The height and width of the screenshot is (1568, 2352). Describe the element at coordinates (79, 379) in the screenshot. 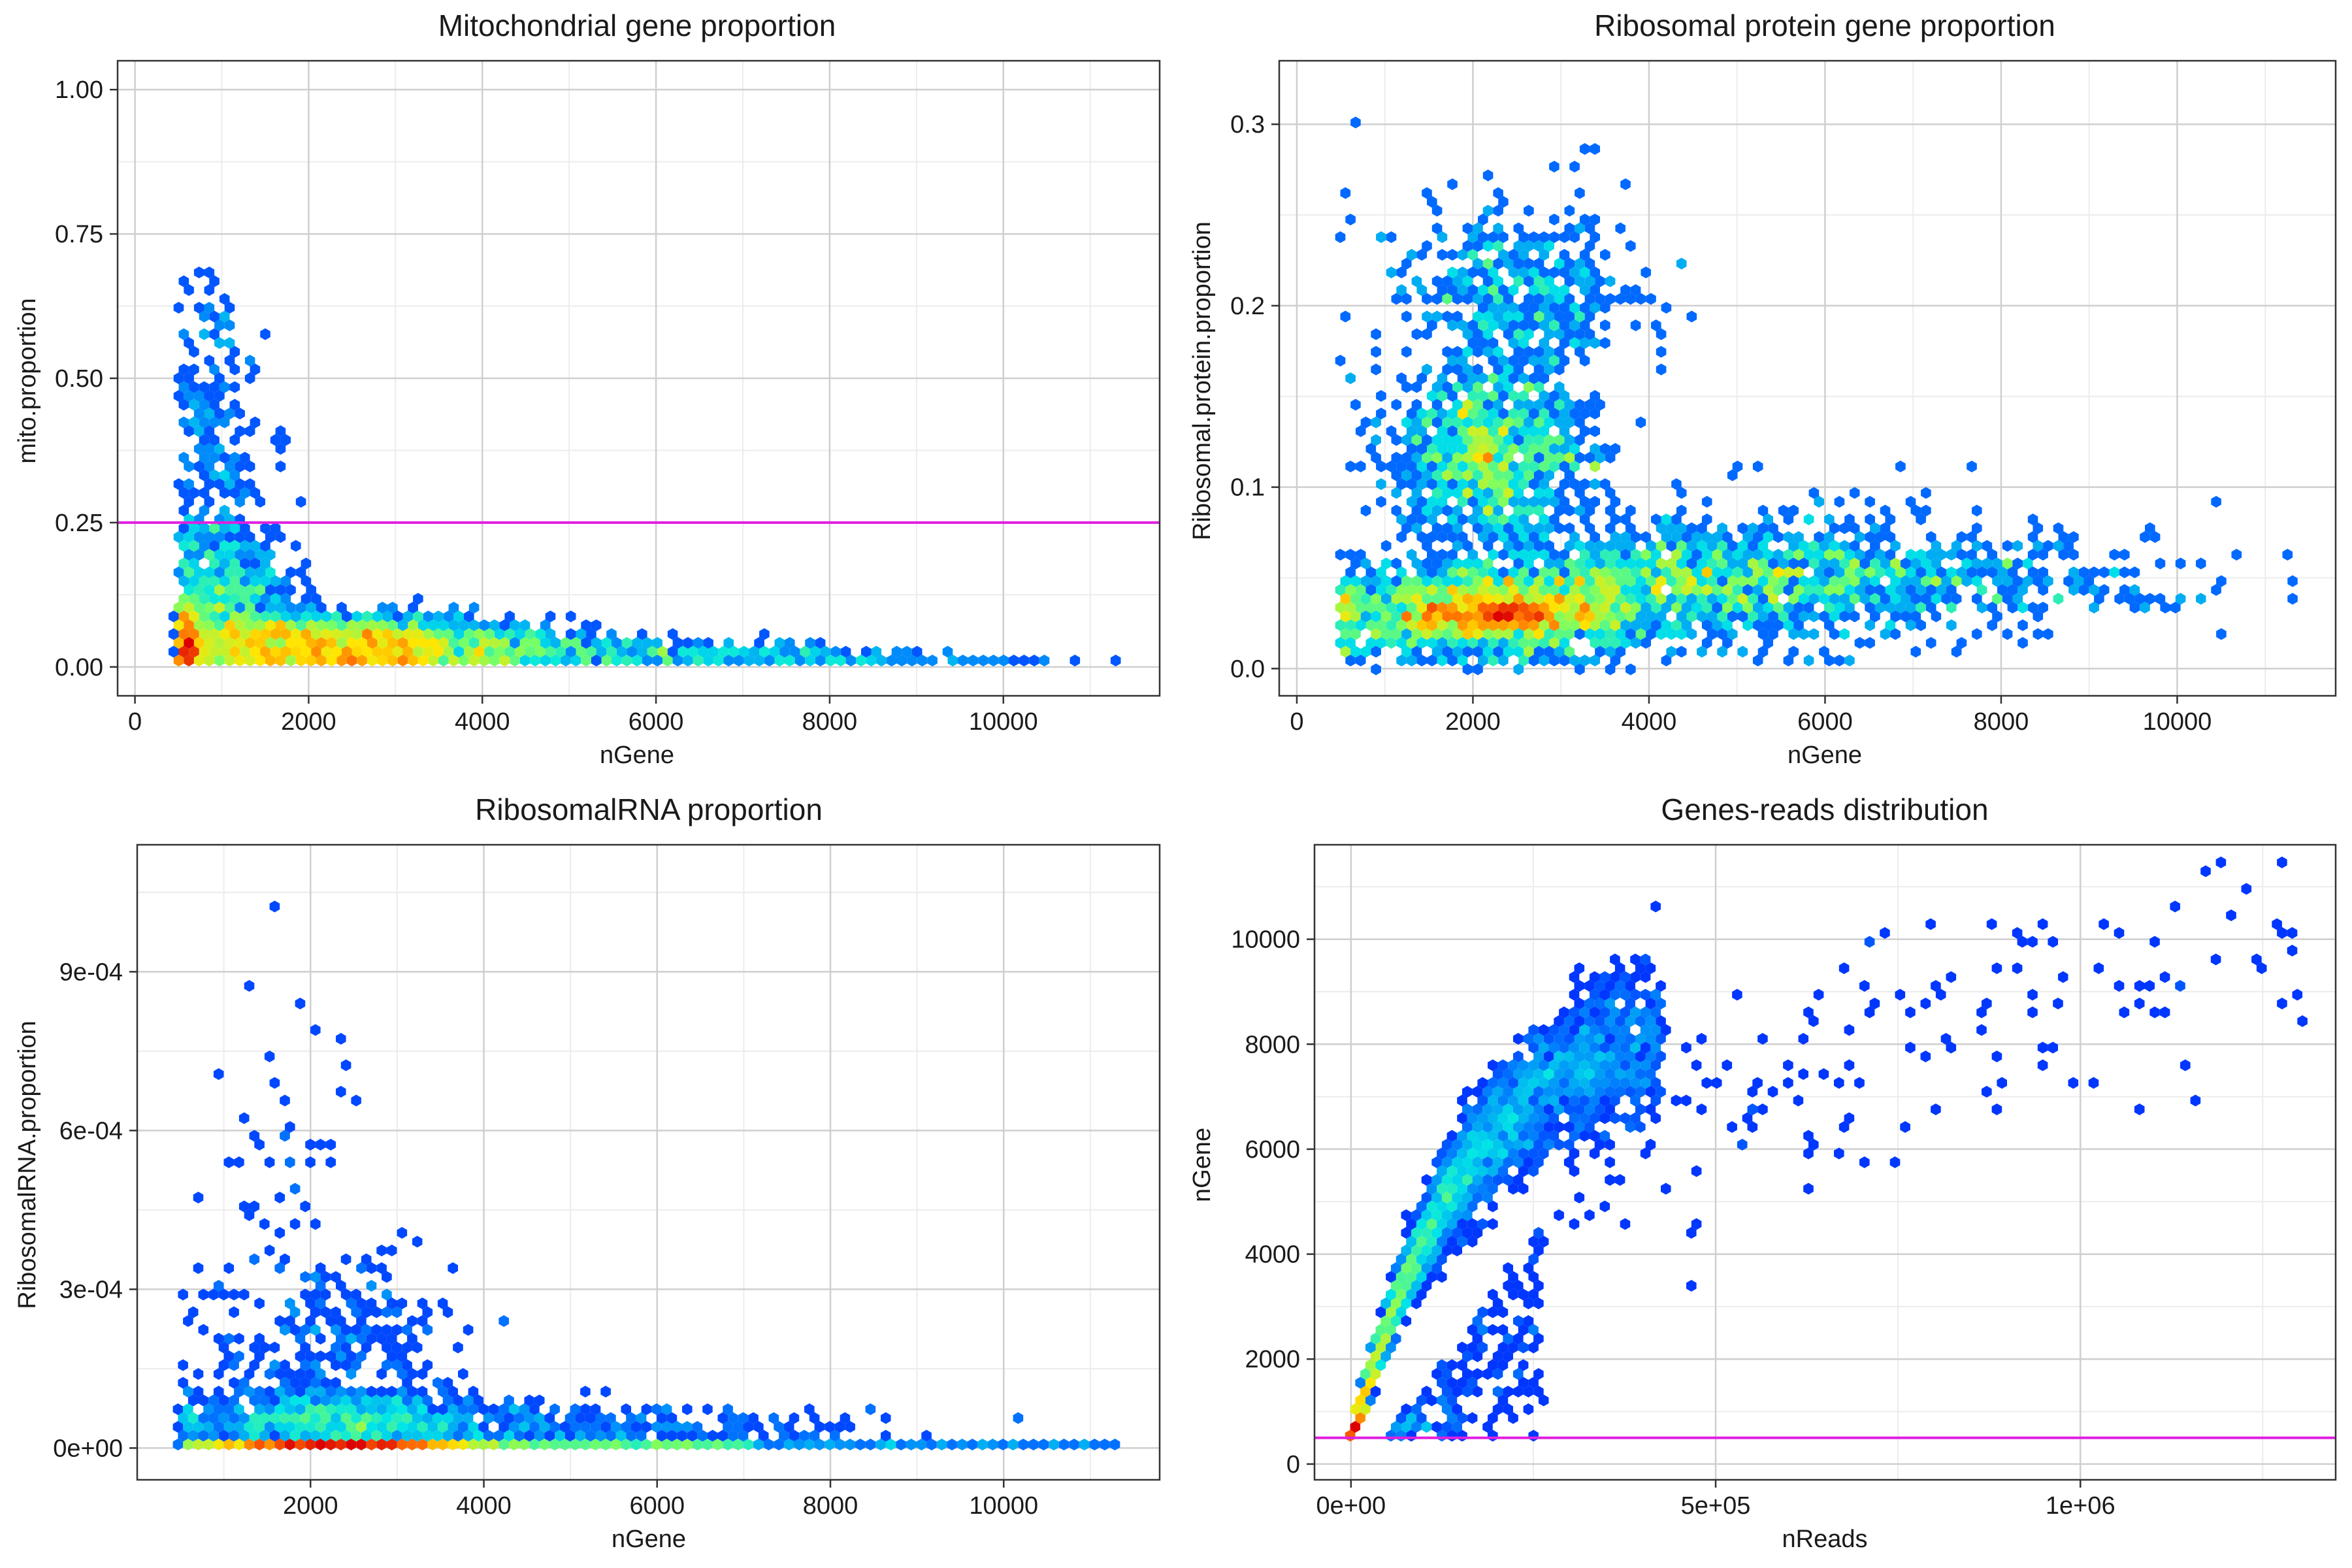

I see `y-tick-label: 0.50` at that location.